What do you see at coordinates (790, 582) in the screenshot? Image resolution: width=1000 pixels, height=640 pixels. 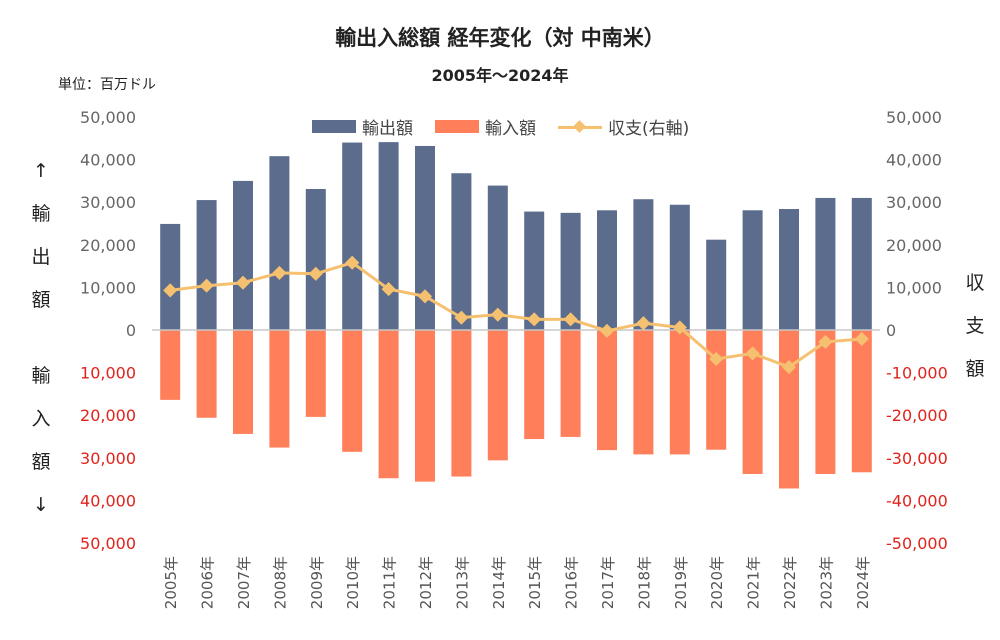 I see `x-tick-label: 2022年` at bounding box center [790, 582].